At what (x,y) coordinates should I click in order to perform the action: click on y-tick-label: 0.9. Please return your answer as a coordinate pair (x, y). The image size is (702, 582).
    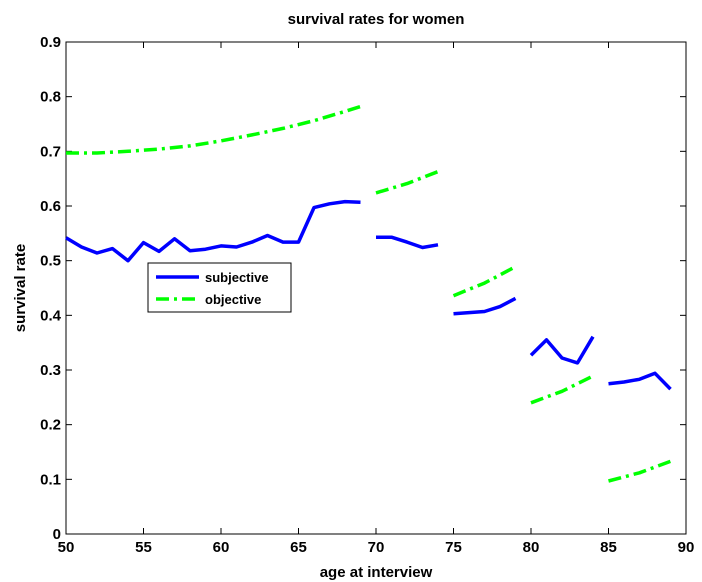
    Looking at the image, I should click on (50, 42).